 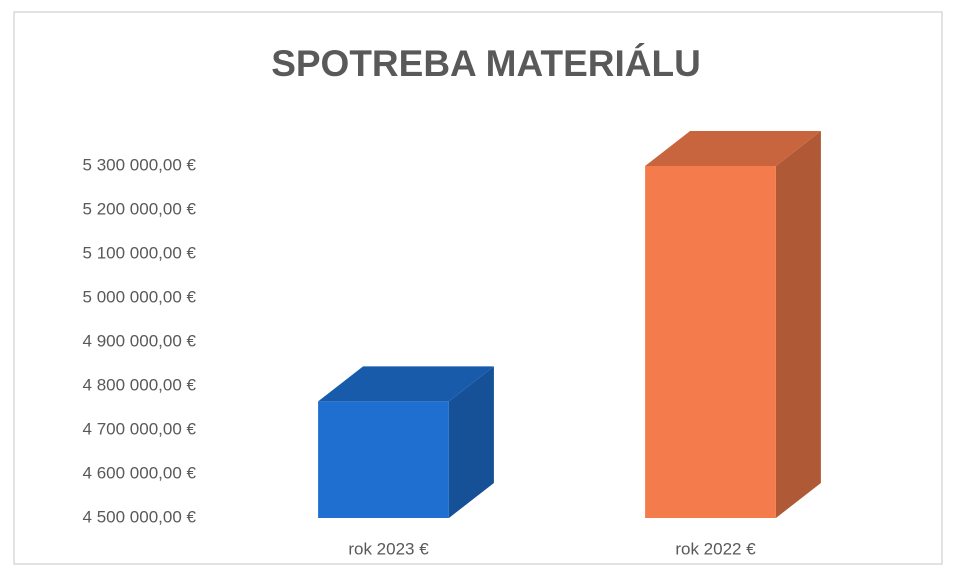 What do you see at coordinates (140, 164) in the screenshot?
I see `y-tick-label: 5 300 000,00 €` at bounding box center [140, 164].